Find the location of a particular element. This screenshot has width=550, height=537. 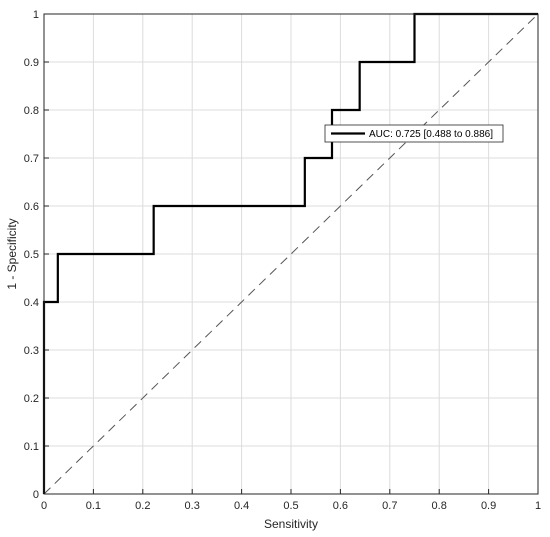

y-tick-label: 0.8 is located at coordinates (31, 111).